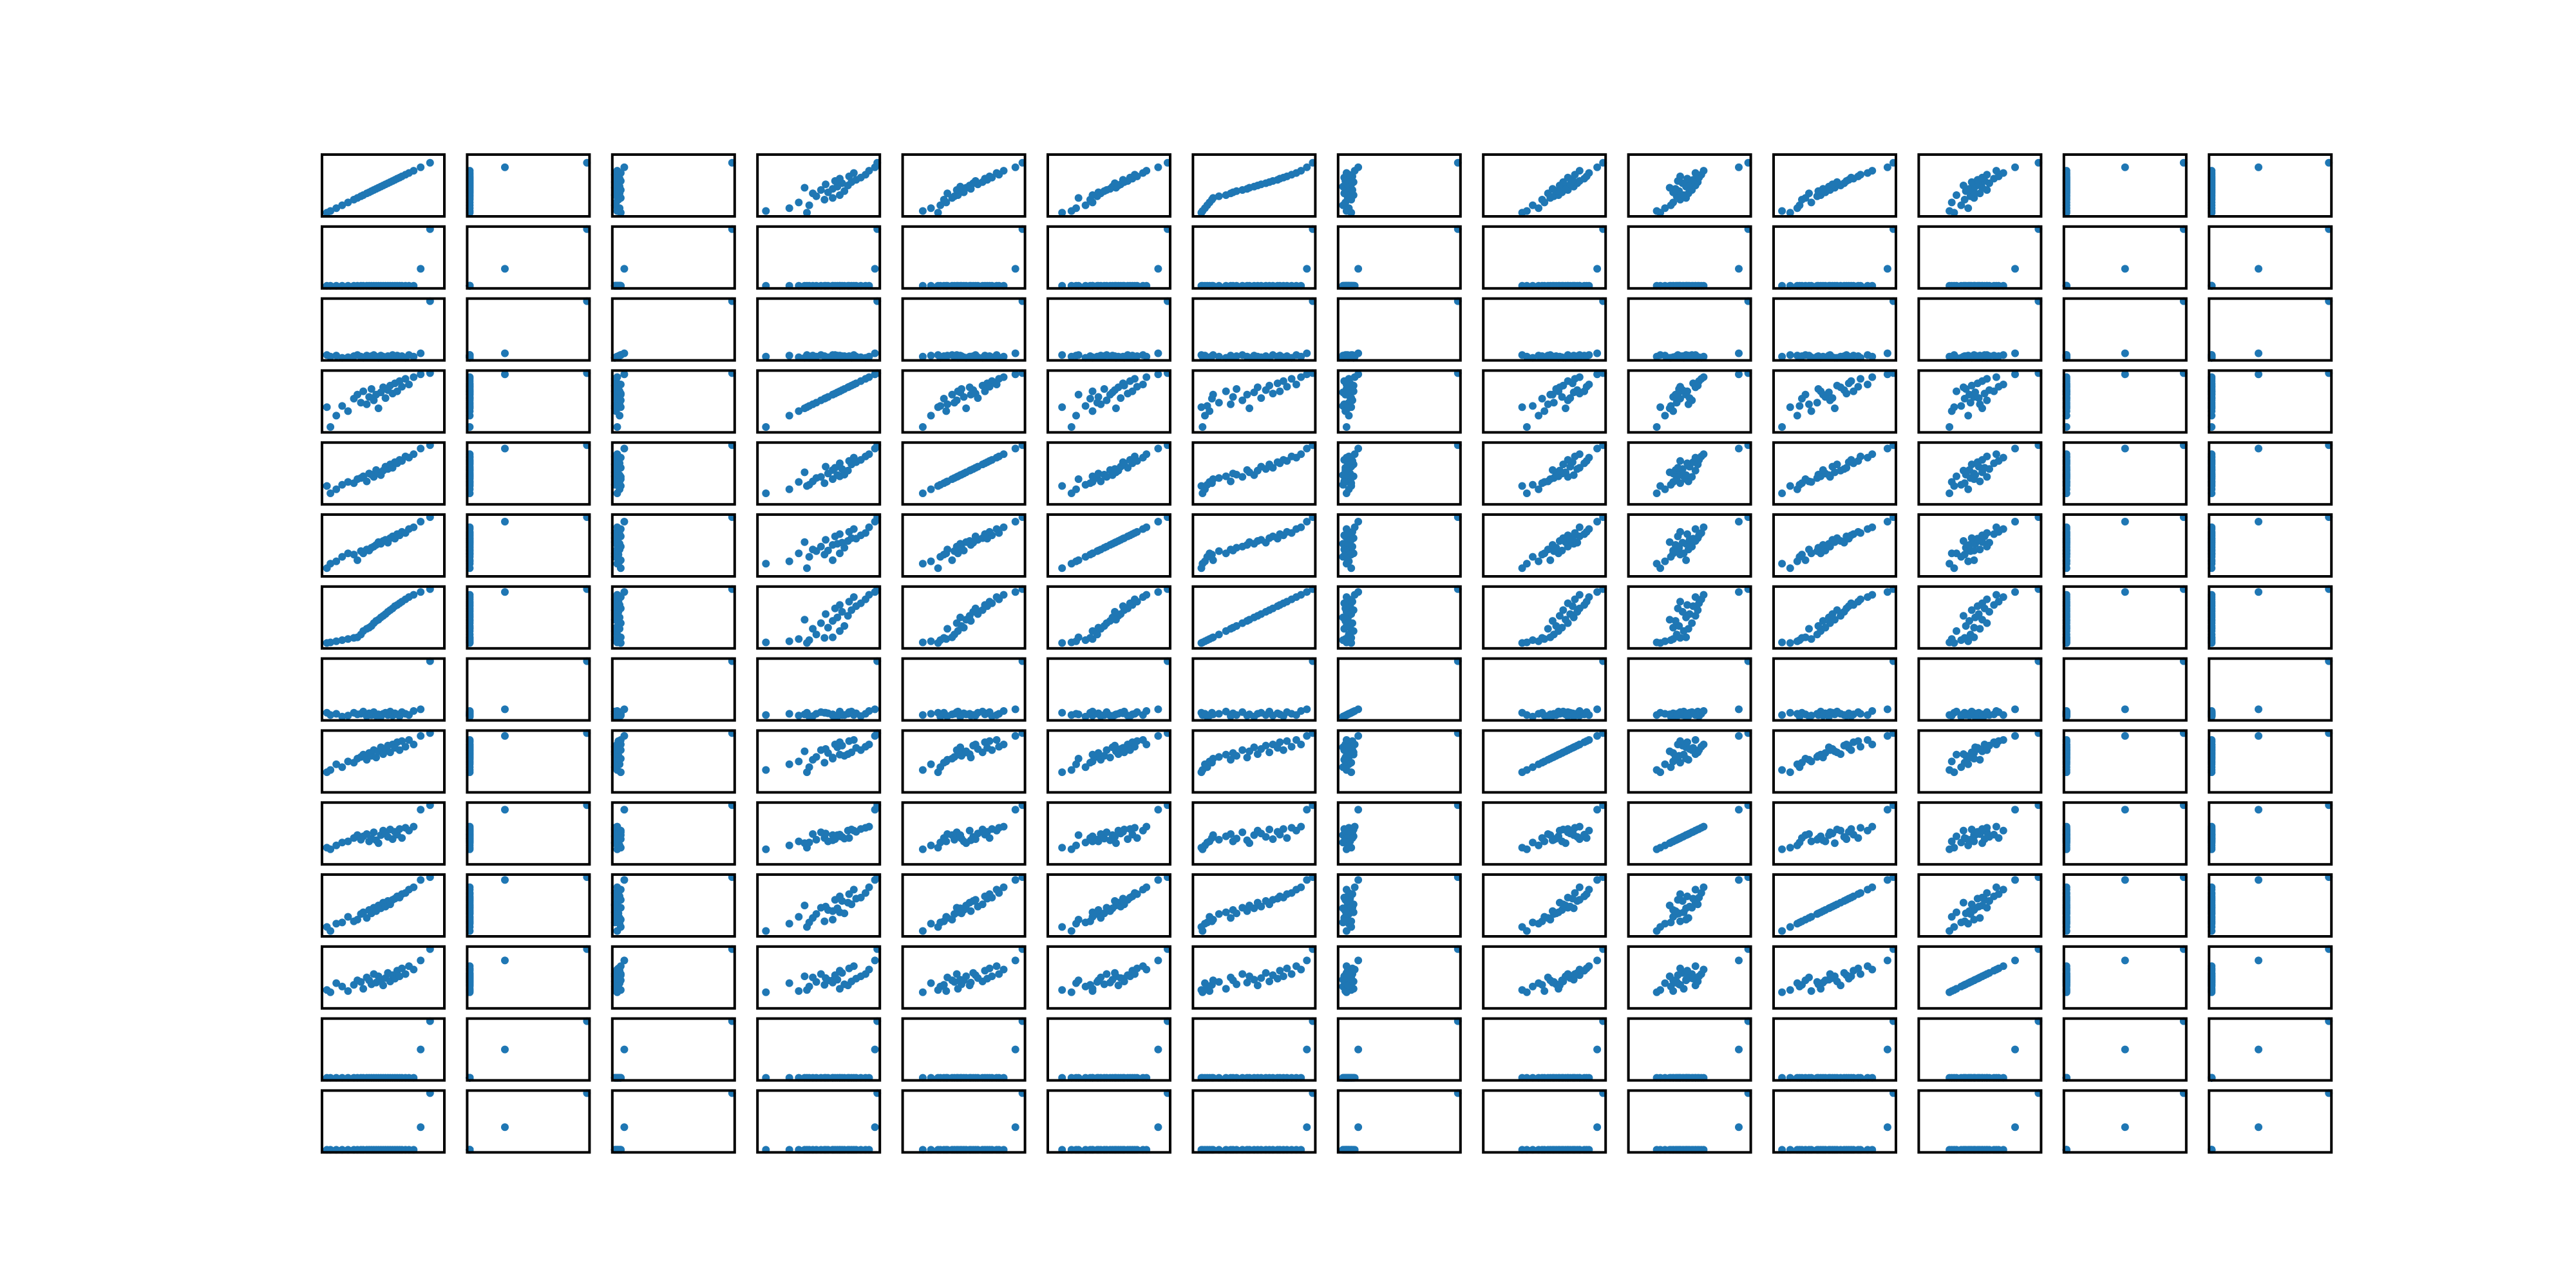 Image resolution: width=2576 pixels, height=1288 pixels. Describe the element at coordinates (2270, 257) in the screenshot. I see `panel-v2-vs-v14` at that location.